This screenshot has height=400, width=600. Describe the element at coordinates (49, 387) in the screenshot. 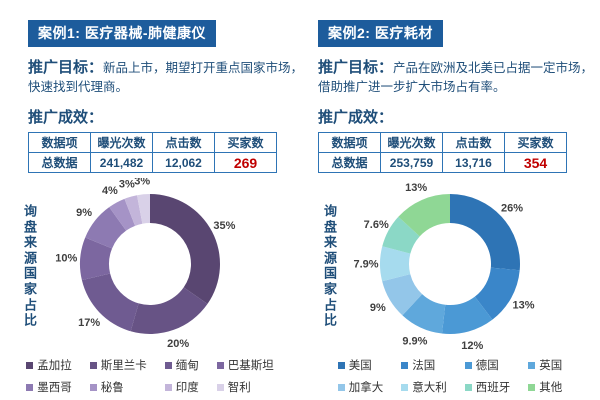

I see `legend-item-墨西哥: 墨西哥` at that location.